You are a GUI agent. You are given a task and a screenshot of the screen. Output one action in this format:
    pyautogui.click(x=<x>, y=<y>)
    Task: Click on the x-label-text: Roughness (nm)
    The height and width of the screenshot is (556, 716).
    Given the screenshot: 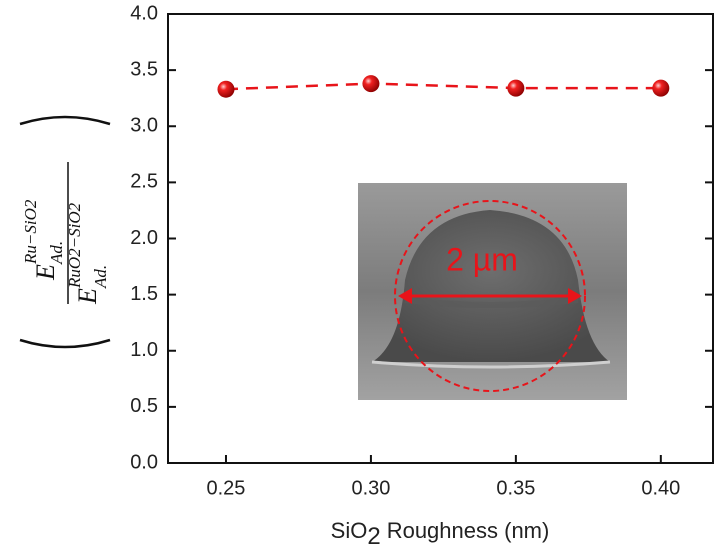 What is the action you would take?
    pyautogui.click(x=468, y=530)
    